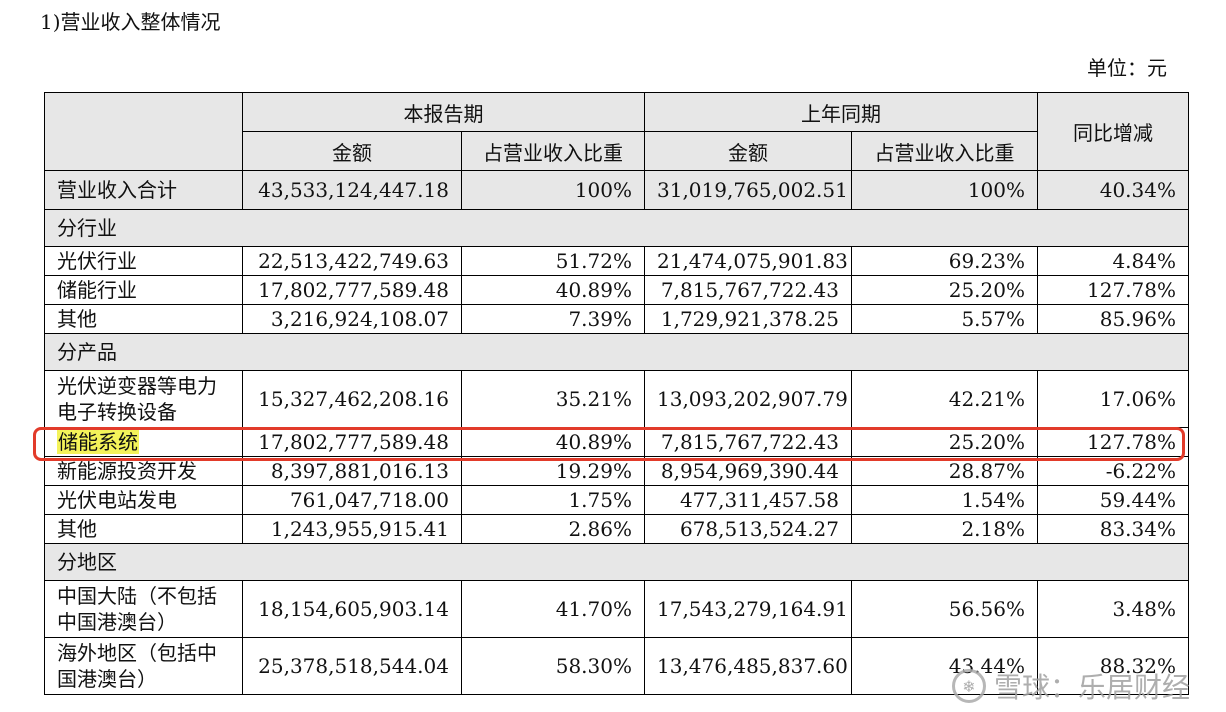 The height and width of the screenshot is (712, 1226). Describe the element at coordinates (553, 529) in the screenshot. I see `cur-share: 2.86%` at that location.